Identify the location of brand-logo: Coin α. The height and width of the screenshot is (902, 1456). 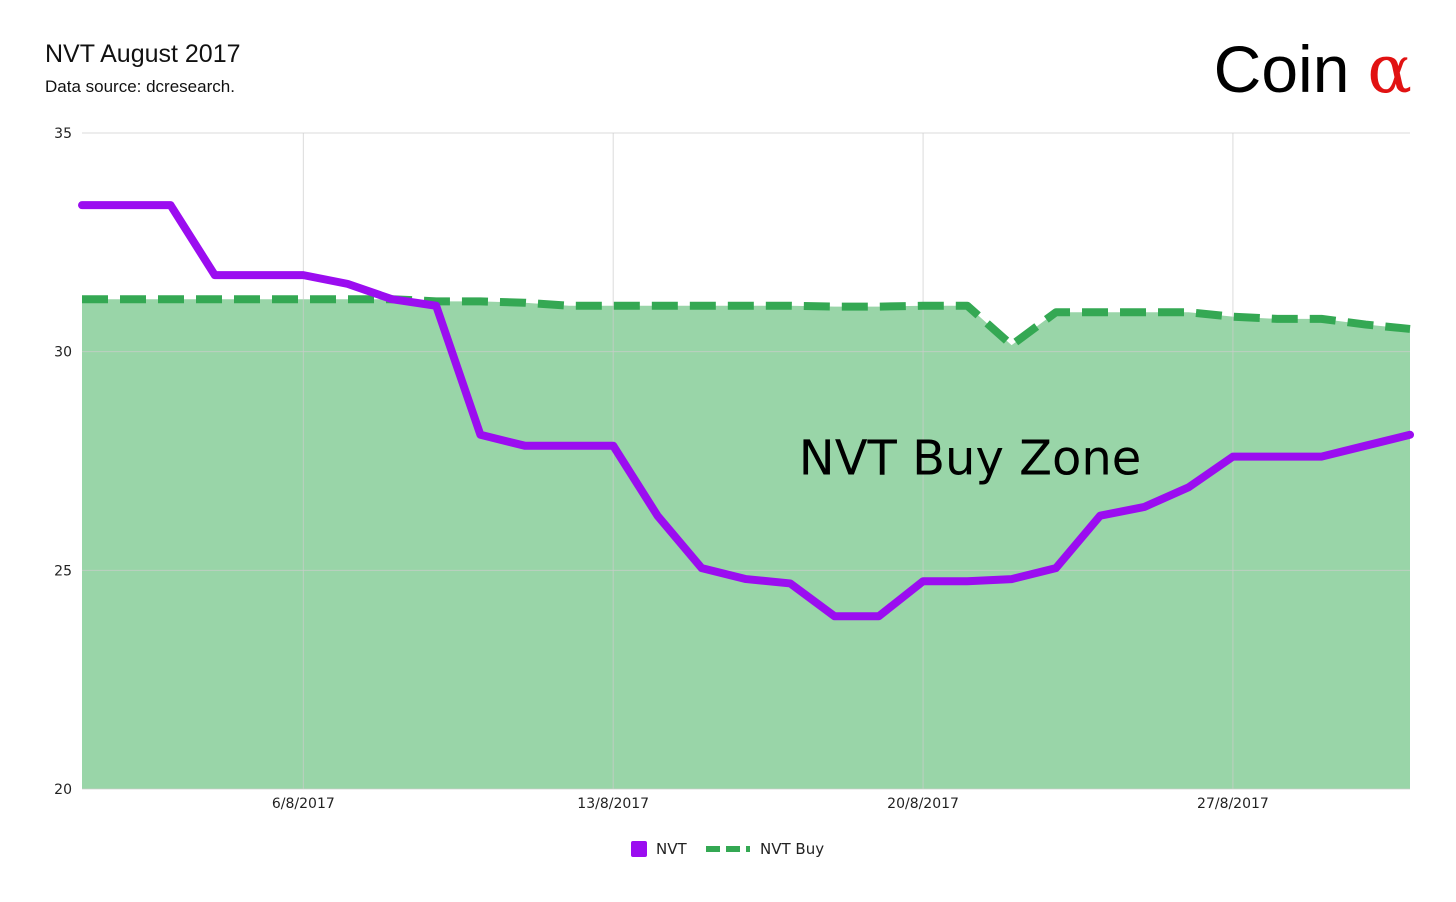
(1313, 69).